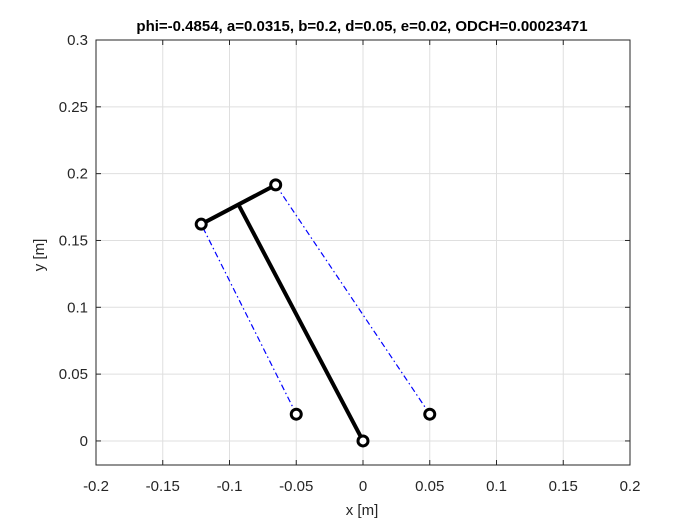 This screenshot has width=700, height=525. What do you see at coordinates (77, 40) in the screenshot?
I see `y-tick-label: 0.3` at bounding box center [77, 40].